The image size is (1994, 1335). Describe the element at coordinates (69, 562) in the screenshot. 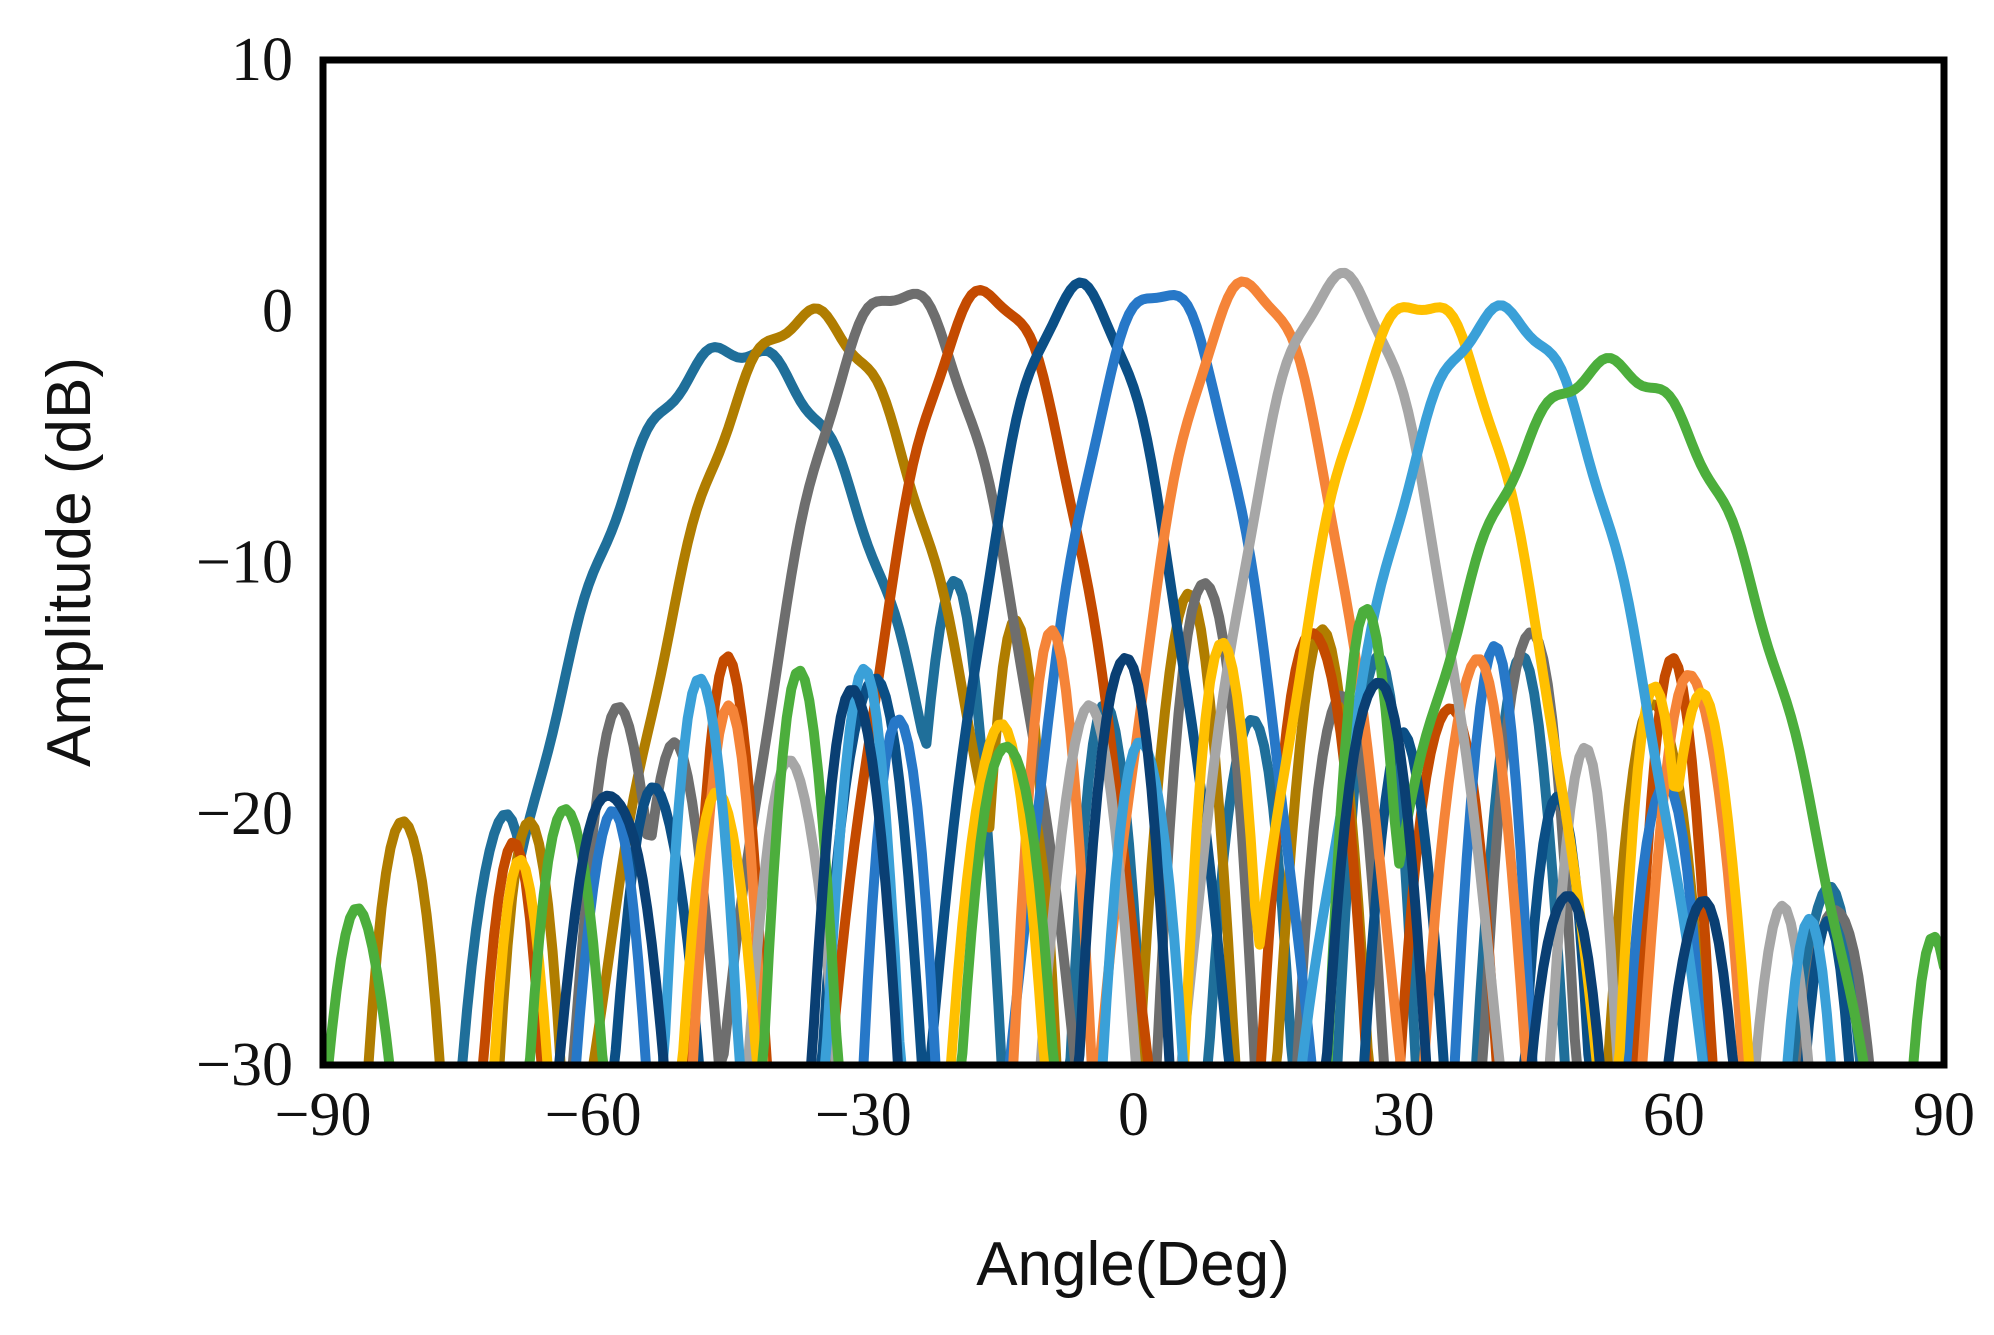

I see `y-axis-title: Amplitude (dB)` at that location.